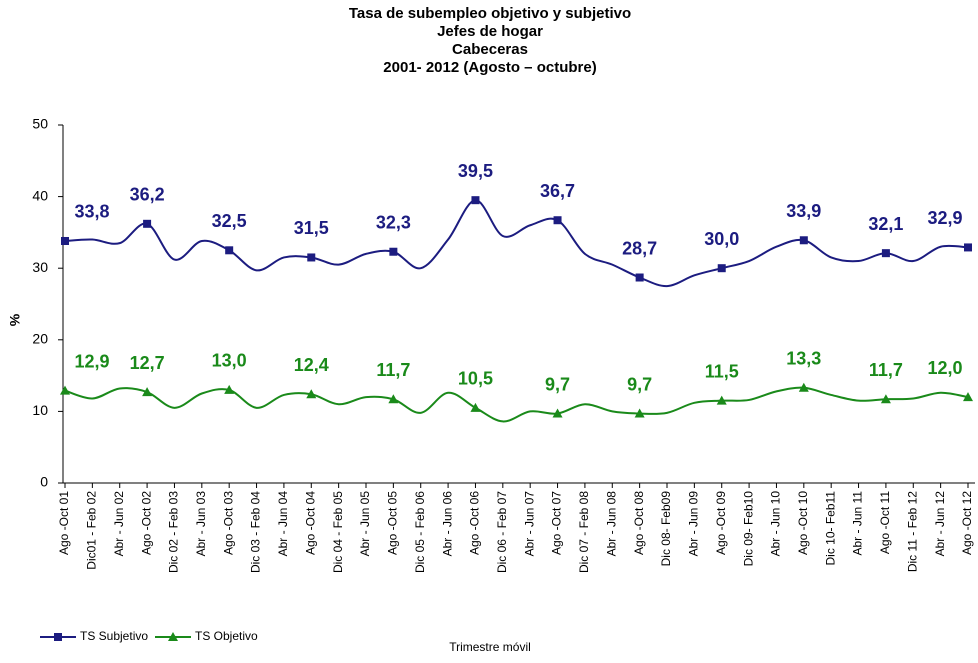 The height and width of the screenshot is (663, 978). Describe the element at coordinates (40, 195) in the screenshot. I see `y-tick-label: 40` at that location.